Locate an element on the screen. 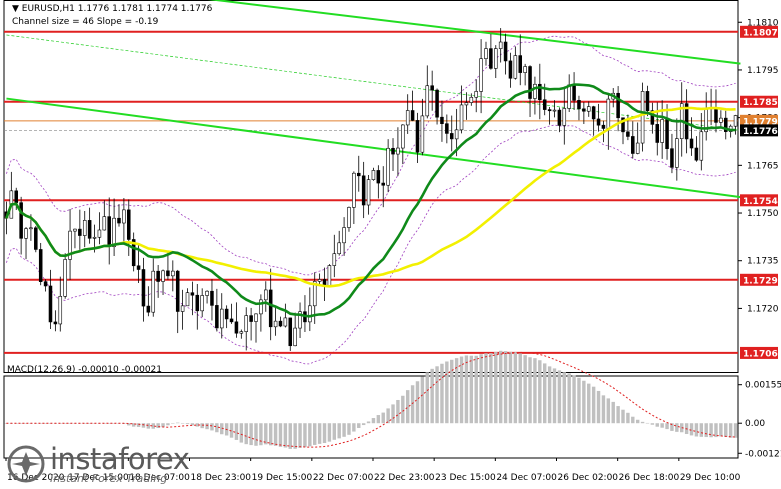  instaforex-logo-icon is located at coordinates (26, 464).